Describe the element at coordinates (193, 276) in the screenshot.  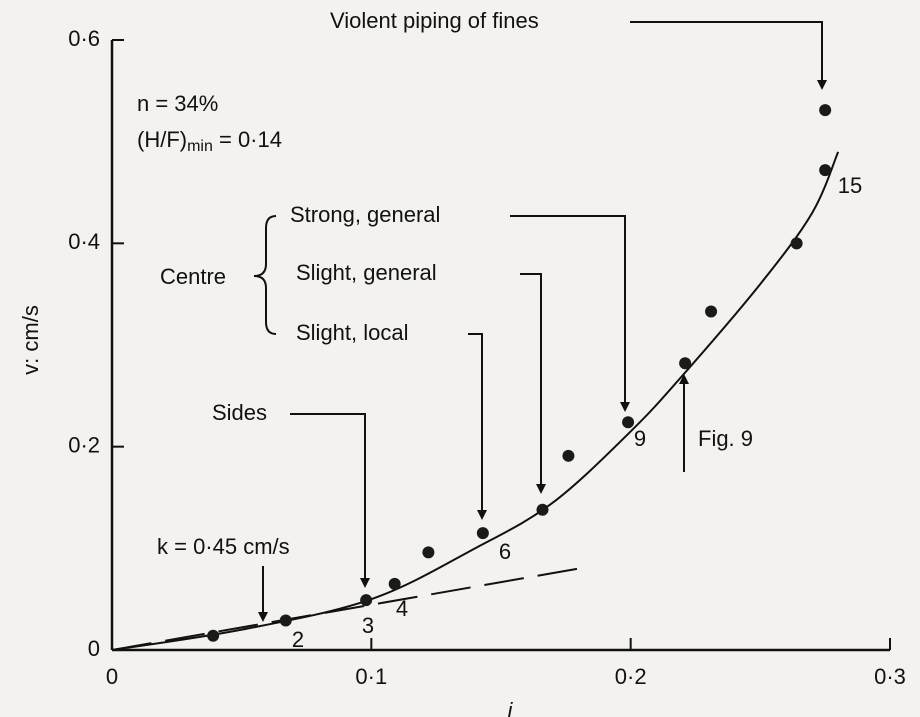
I see `annotation: Centre` at that location.